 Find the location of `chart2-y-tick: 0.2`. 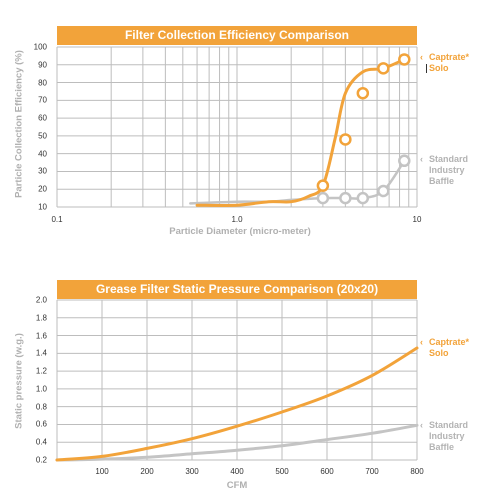

chart2-y-tick: 0.2 is located at coordinates (41, 460).